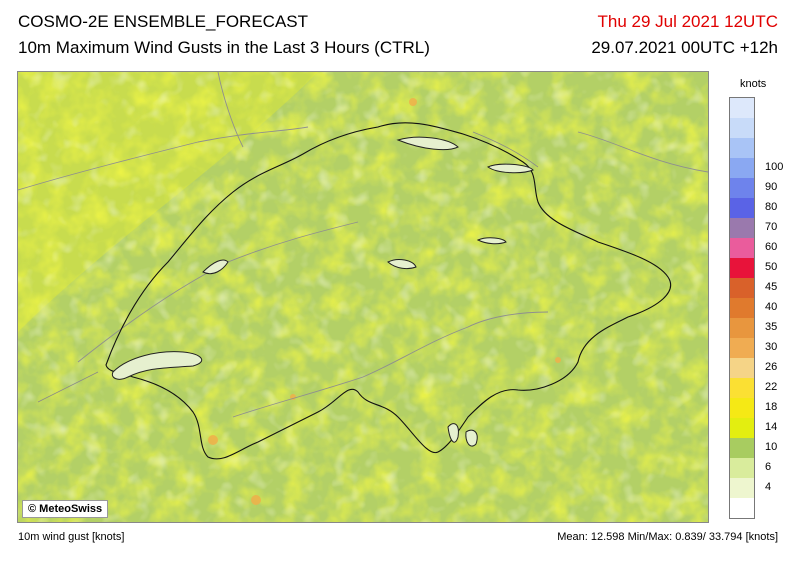 This screenshot has height=561, width=800. Describe the element at coordinates (402, 264) in the screenshot. I see `lake-lucerne` at that location.